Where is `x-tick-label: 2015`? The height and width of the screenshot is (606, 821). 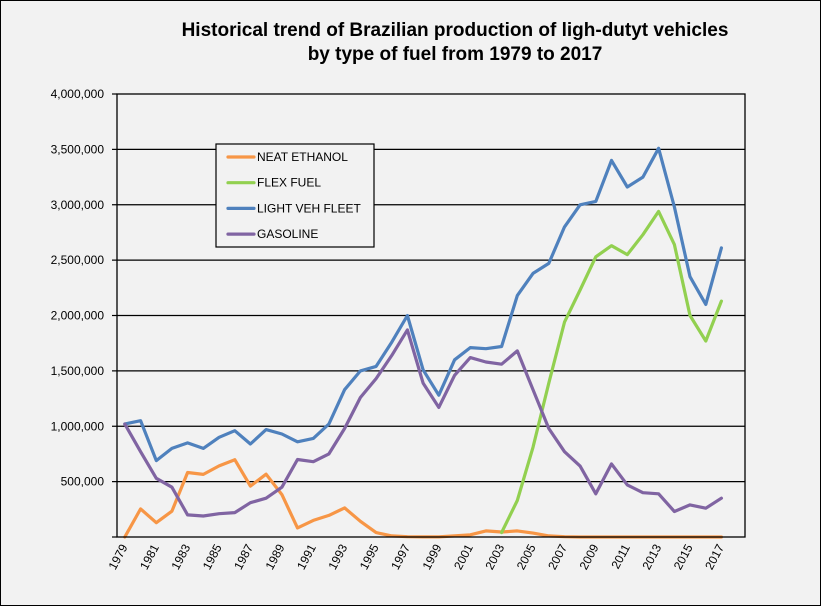
x-tick-label: 2015 is located at coordinates (683, 557).